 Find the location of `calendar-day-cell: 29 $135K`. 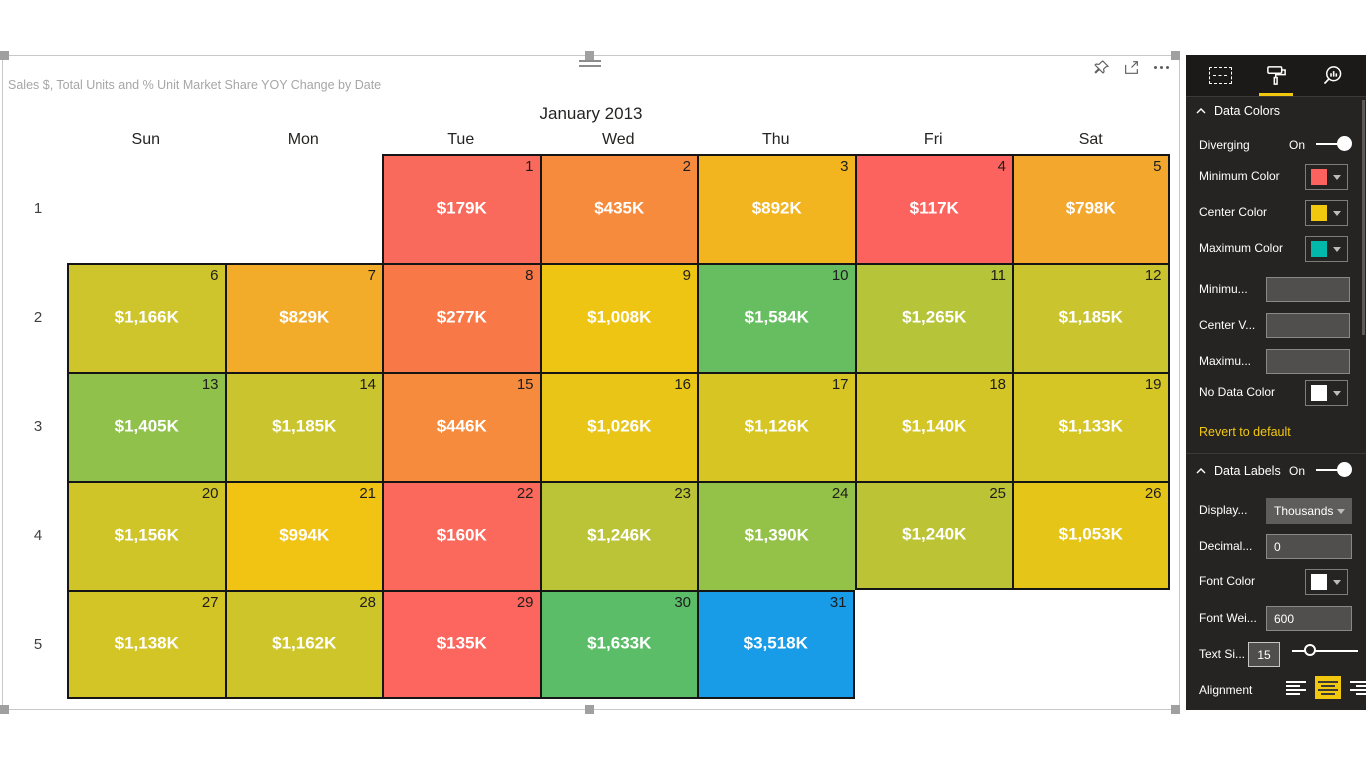

calendar-day-cell: 29 $135K is located at coordinates (461, 644).